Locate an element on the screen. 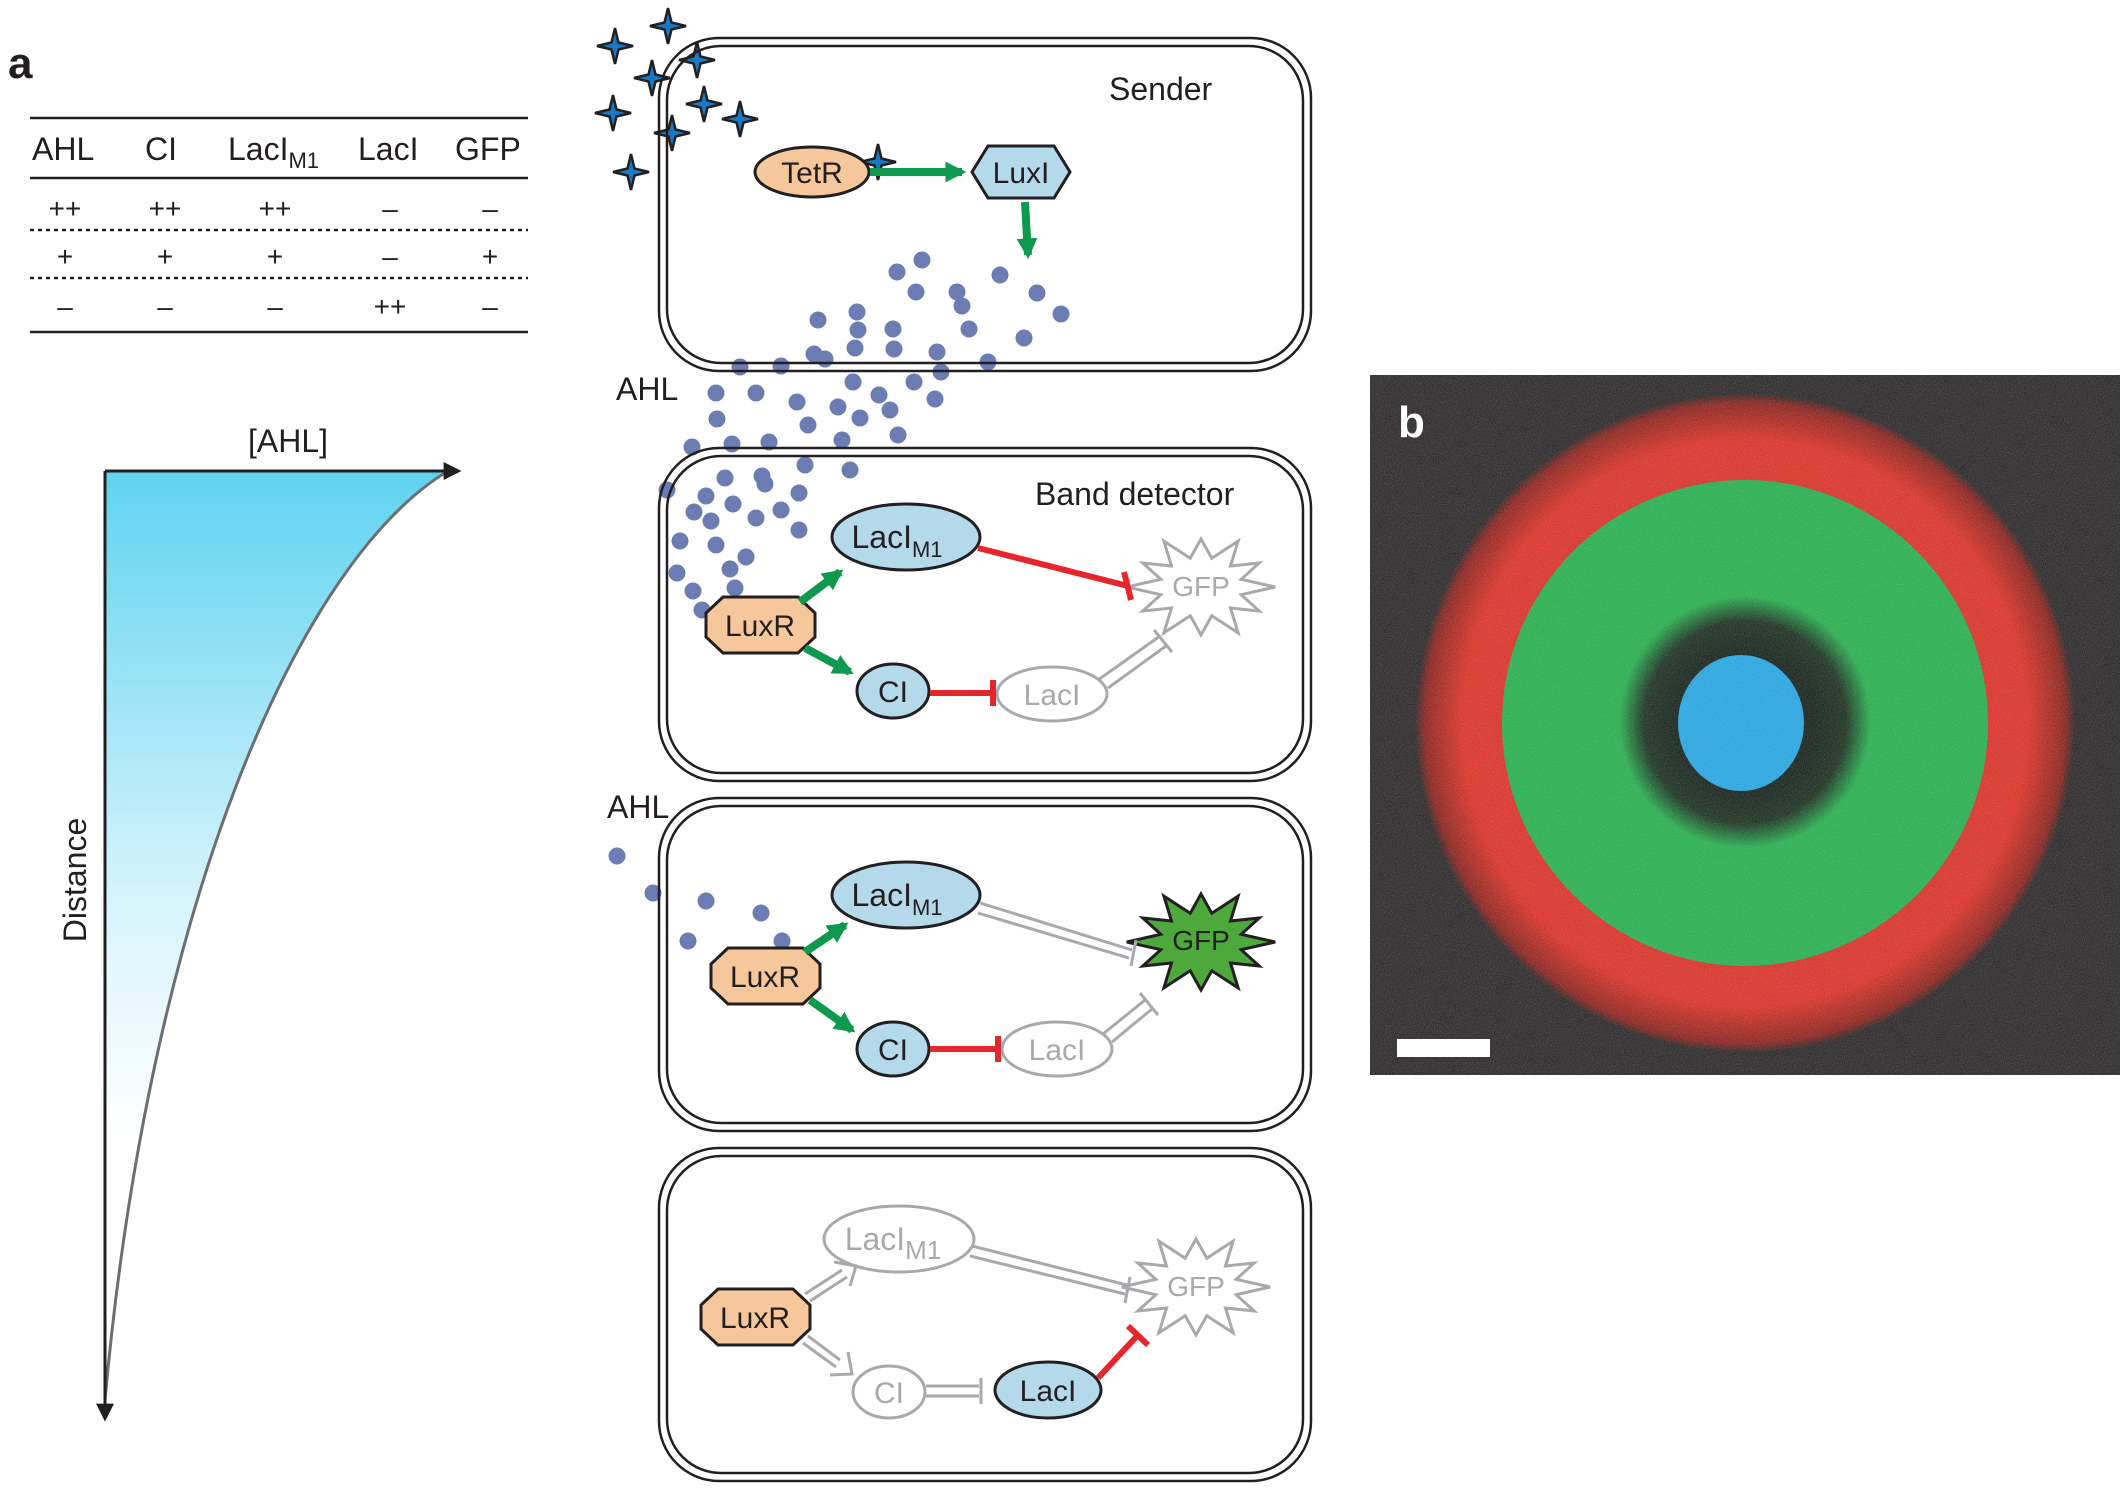 The image size is (2124, 1501). laci-node is located at coordinates (1048, 1390).